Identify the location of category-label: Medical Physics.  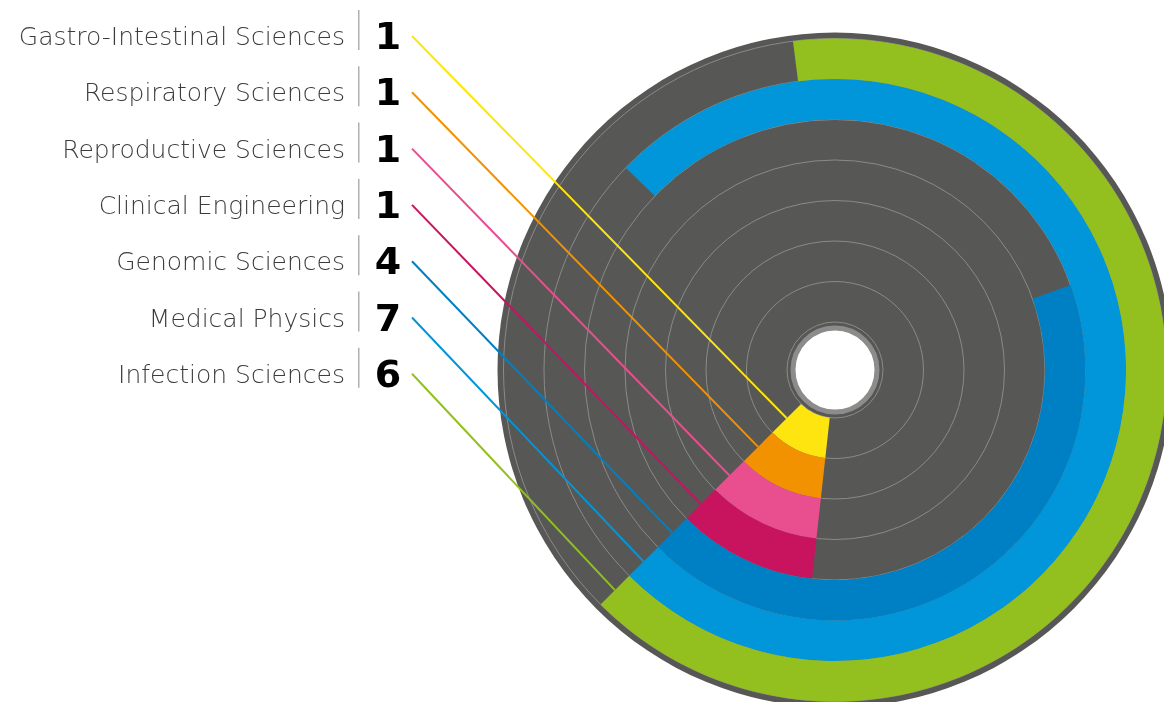
(246, 318).